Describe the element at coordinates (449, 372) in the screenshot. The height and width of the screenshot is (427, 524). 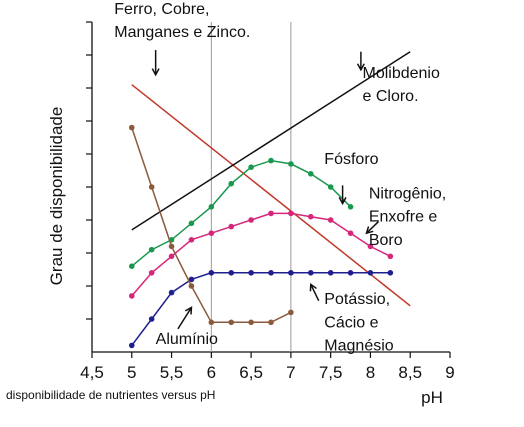
I see `x-tick-label: 9` at that location.